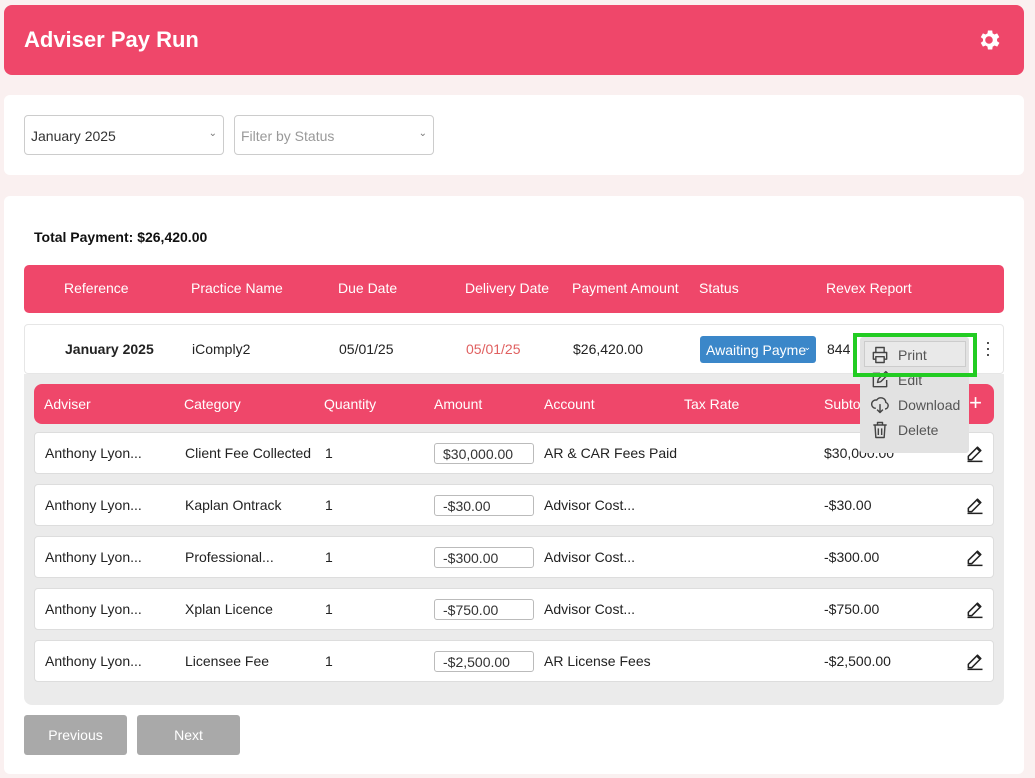  What do you see at coordinates (484, 505) in the screenshot?
I see `amount-input: -$30.00` at bounding box center [484, 505].